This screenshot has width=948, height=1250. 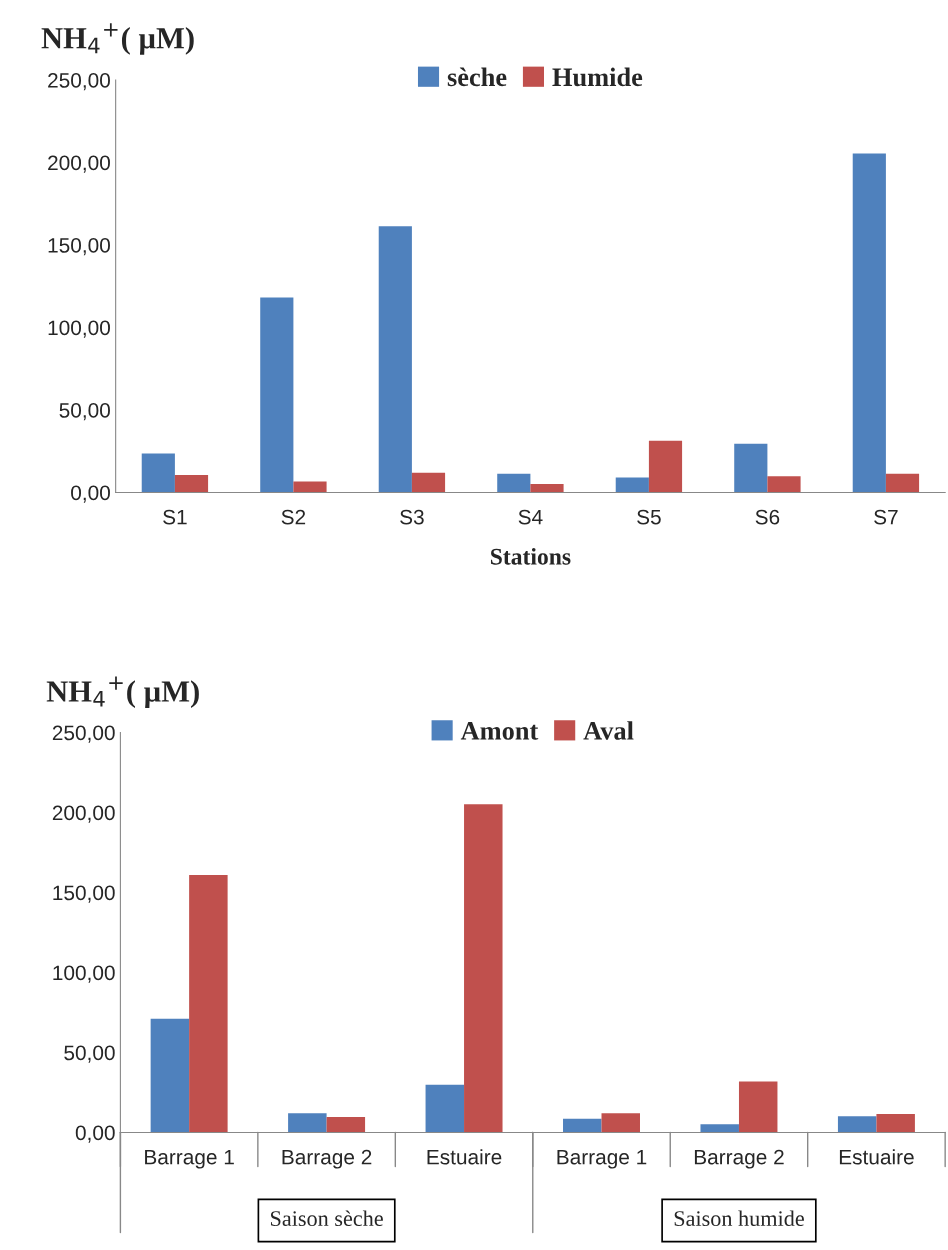 What do you see at coordinates (175, 517) in the screenshot?
I see `x-tick-label: S1` at bounding box center [175, 517].